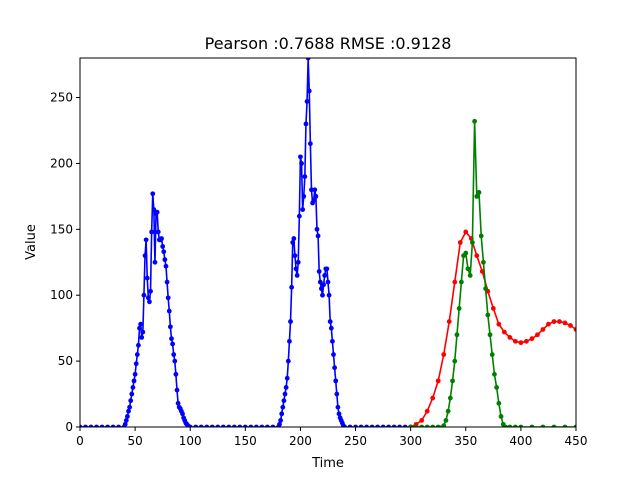 This screenshot has height=480, width=640. I want to click on y-tick-label: 50, so click(65, 361).